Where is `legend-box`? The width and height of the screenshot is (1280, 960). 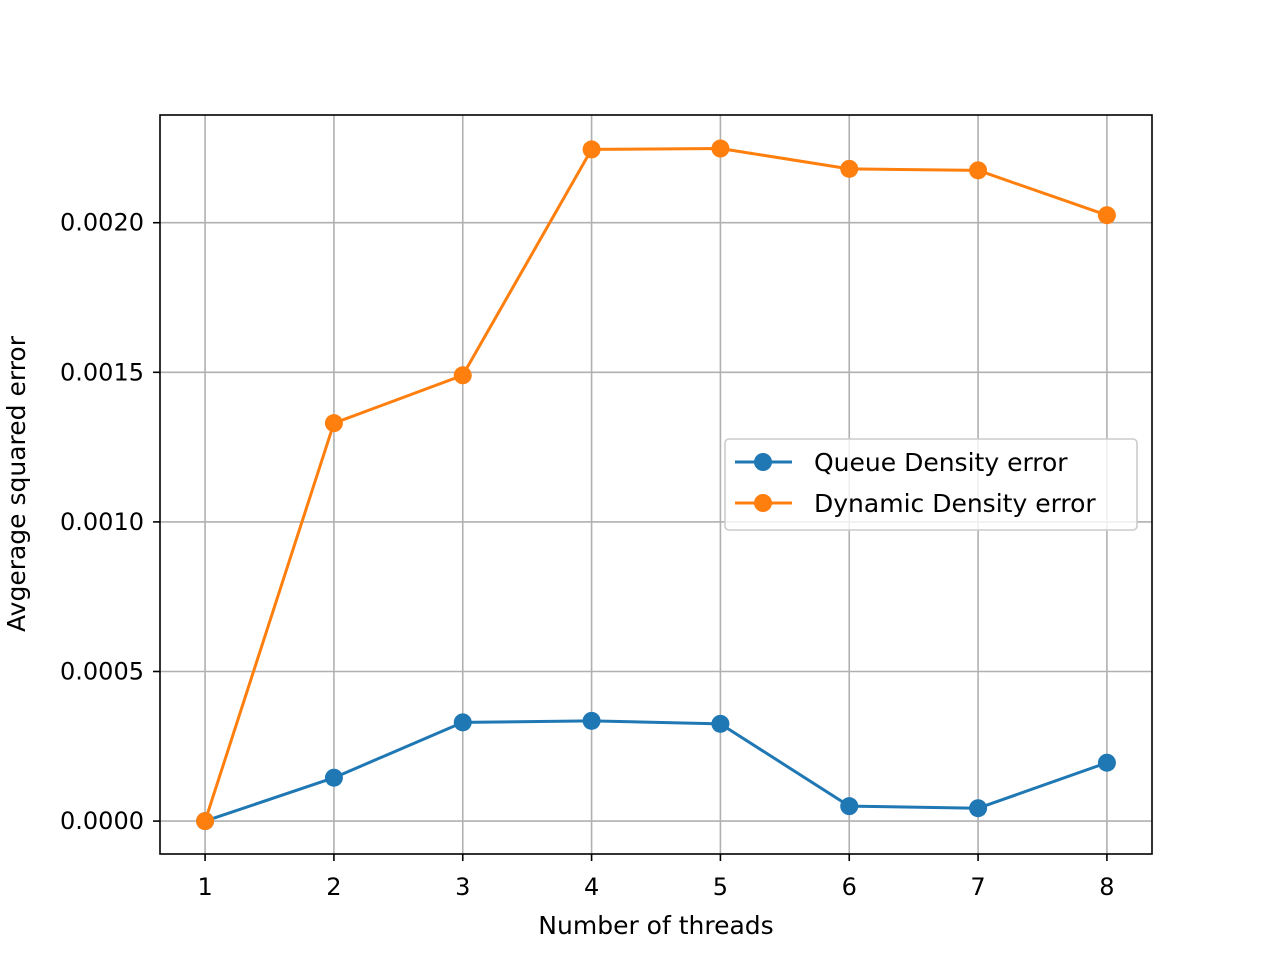 legend-box is located at coordinates (931, 484).